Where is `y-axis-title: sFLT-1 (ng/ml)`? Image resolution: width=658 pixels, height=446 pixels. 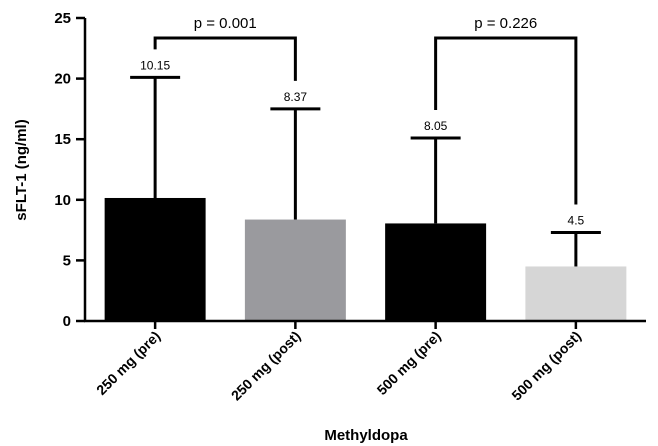
y-axis-title: sFLT-1 (ng/ml) is located at coordinates (21, 169).